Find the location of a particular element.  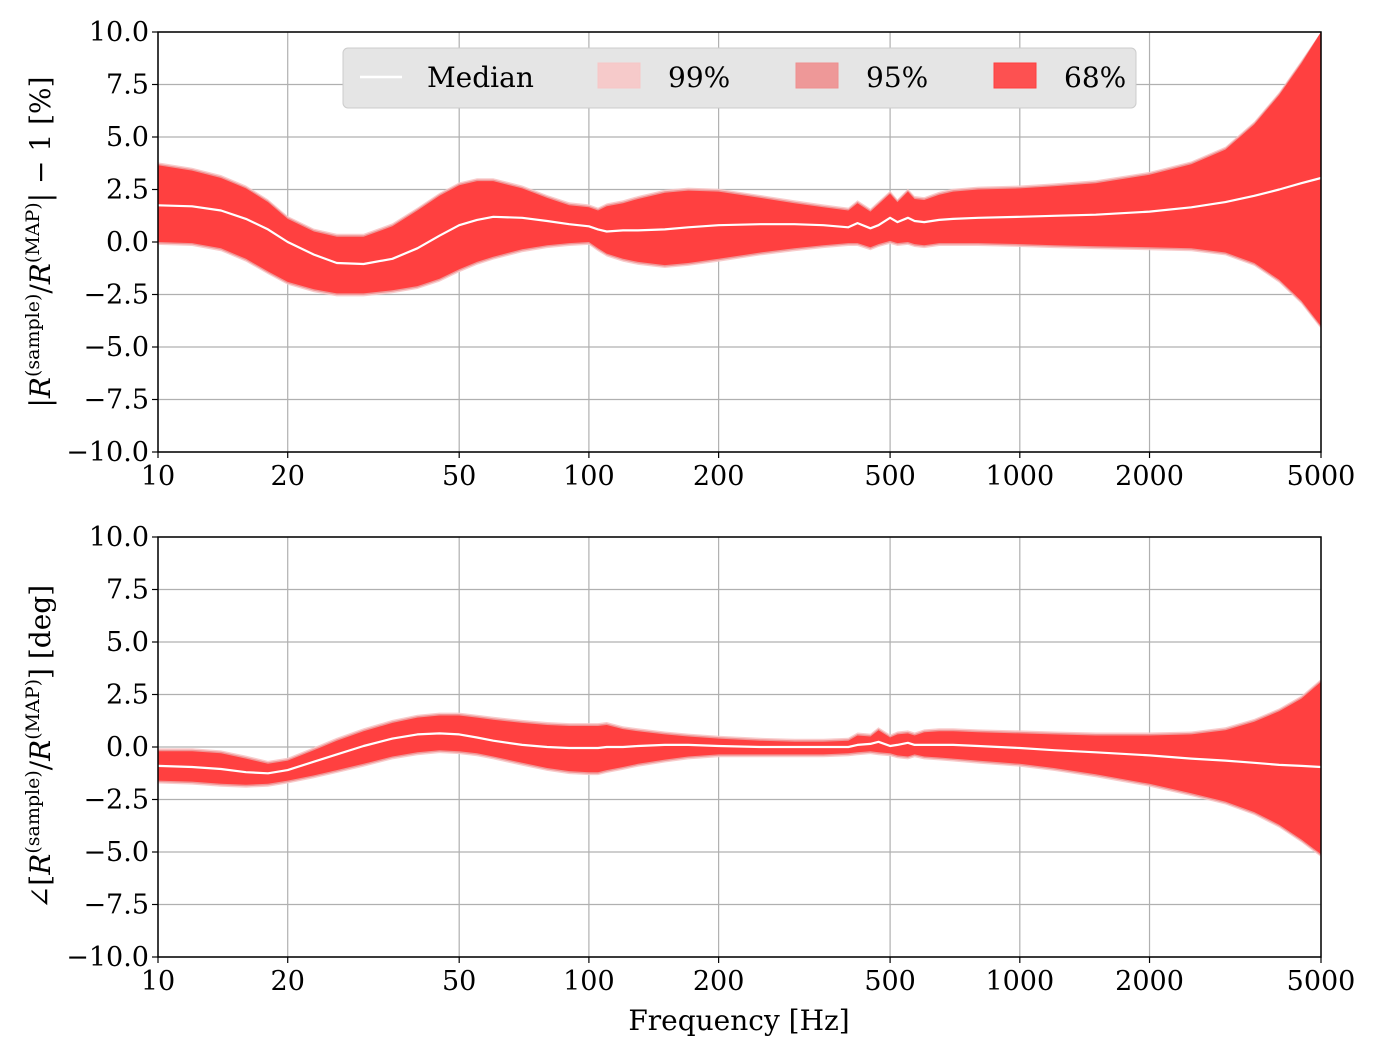

ylabel-close: ] [deg] is located at coordinates (40, 632).